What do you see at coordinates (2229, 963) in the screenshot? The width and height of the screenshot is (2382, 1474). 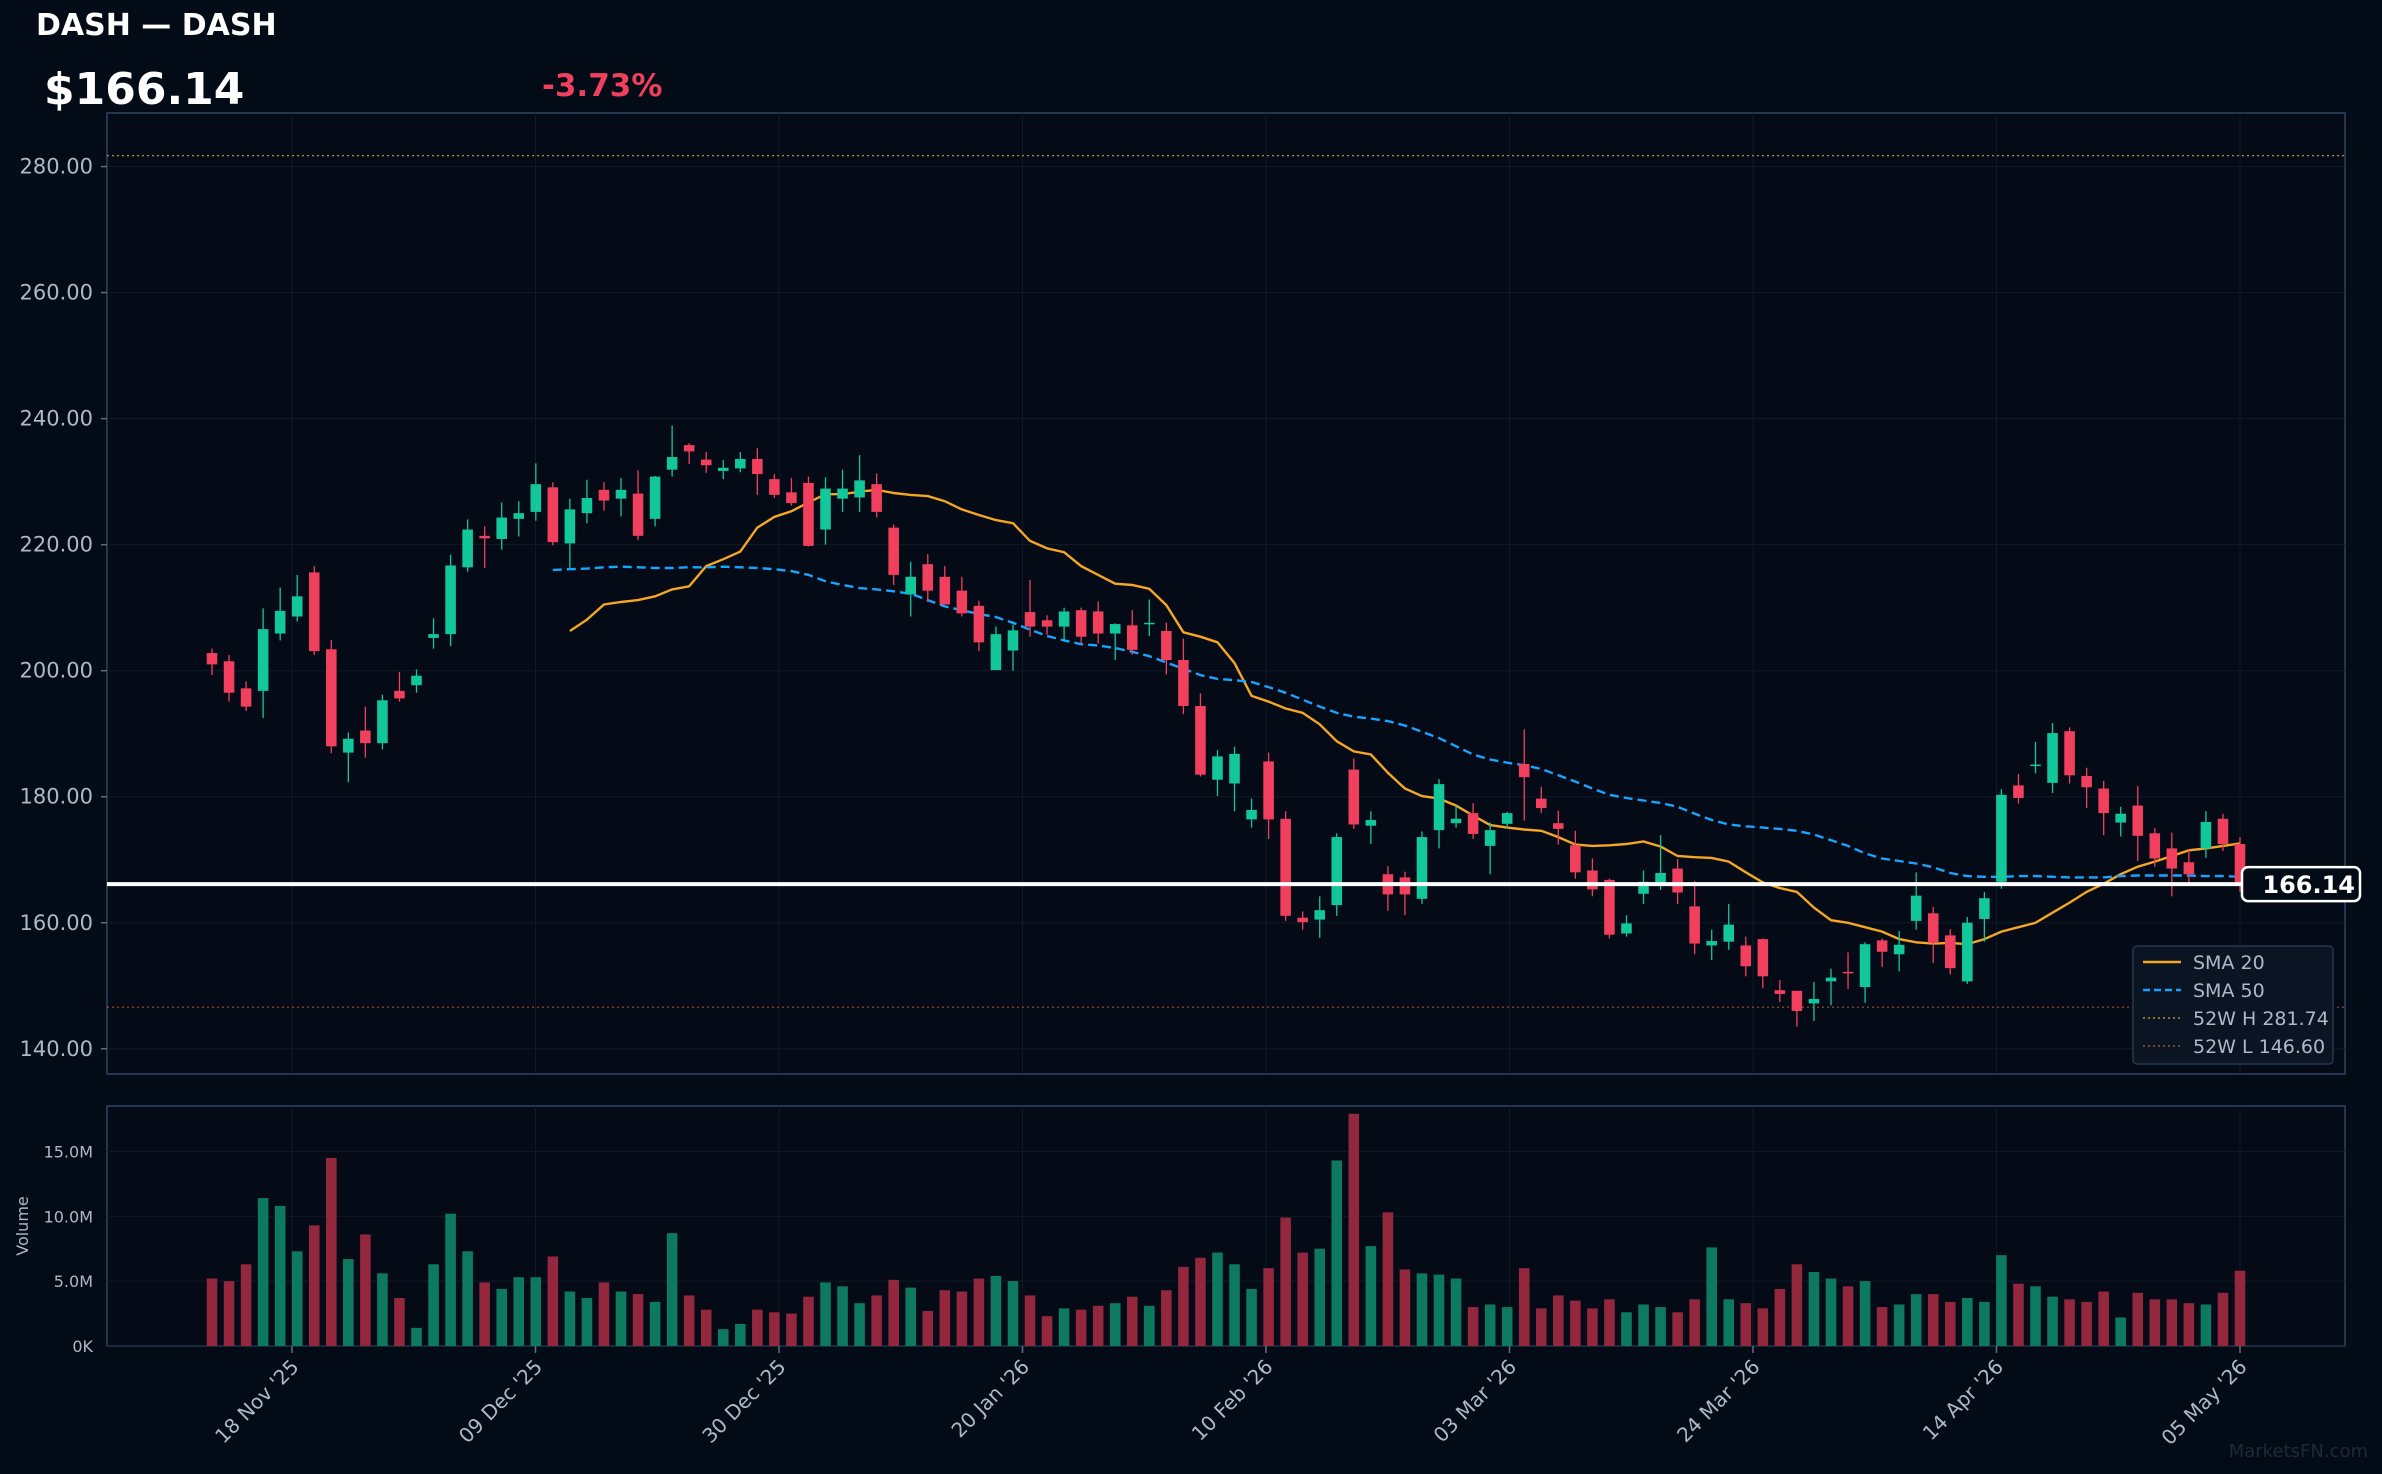 I see `legend-label: SMA 20` at bounding box center [2229, 963].